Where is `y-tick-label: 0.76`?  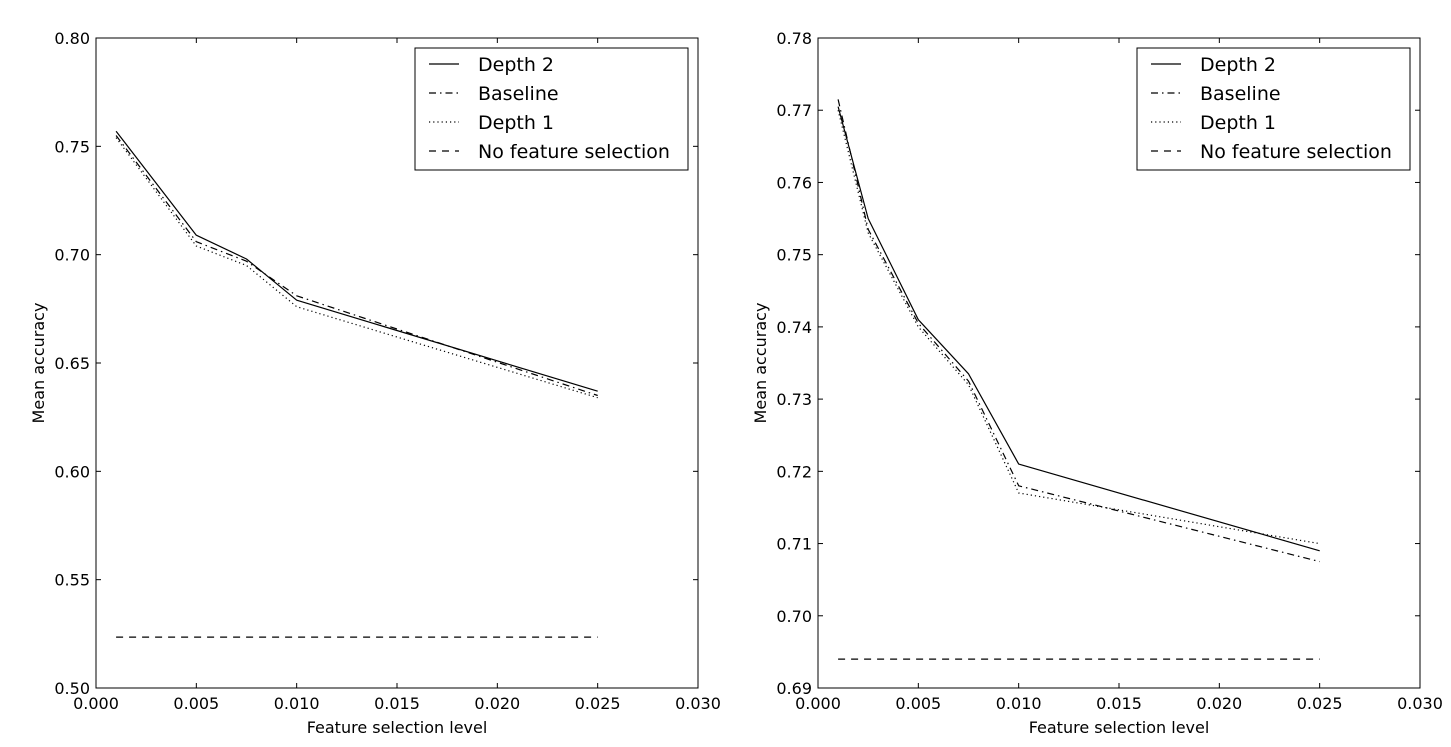
y-tick-label: 0.76 is located at coordinates (794, 182).